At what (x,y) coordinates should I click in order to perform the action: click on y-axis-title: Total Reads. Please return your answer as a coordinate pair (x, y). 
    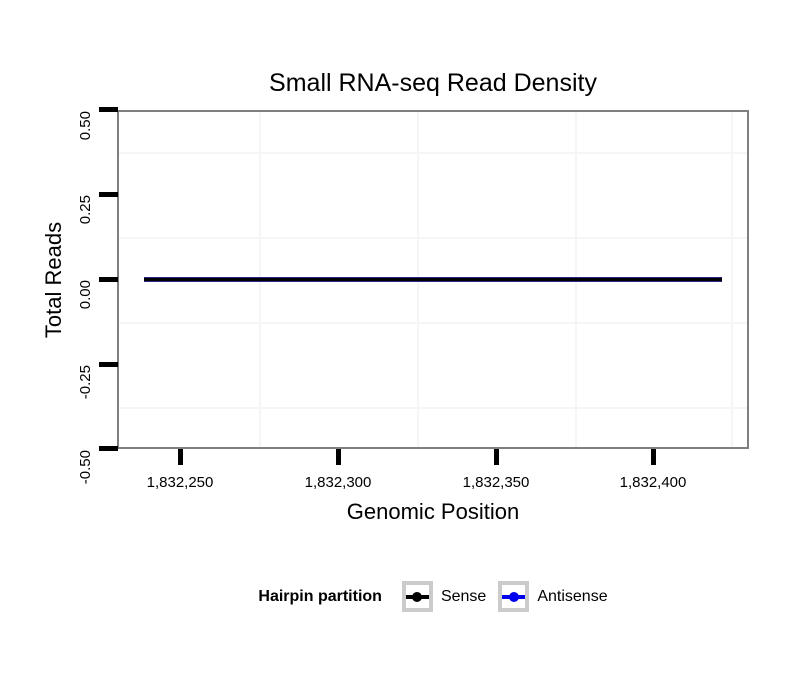
    Looking at the image, I should click on (53, 280).